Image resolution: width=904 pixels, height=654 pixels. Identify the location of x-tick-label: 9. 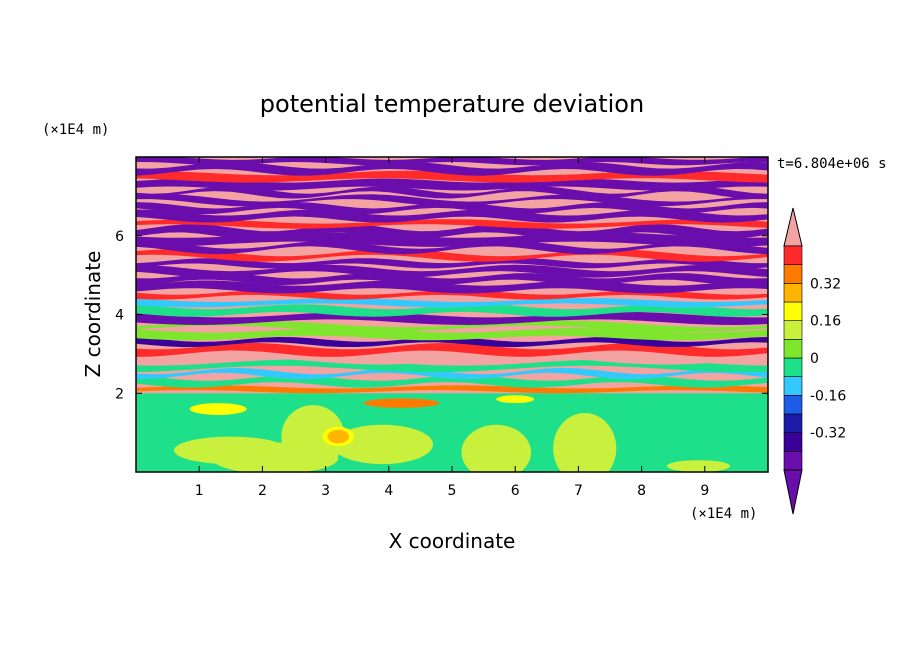
(704, 491).